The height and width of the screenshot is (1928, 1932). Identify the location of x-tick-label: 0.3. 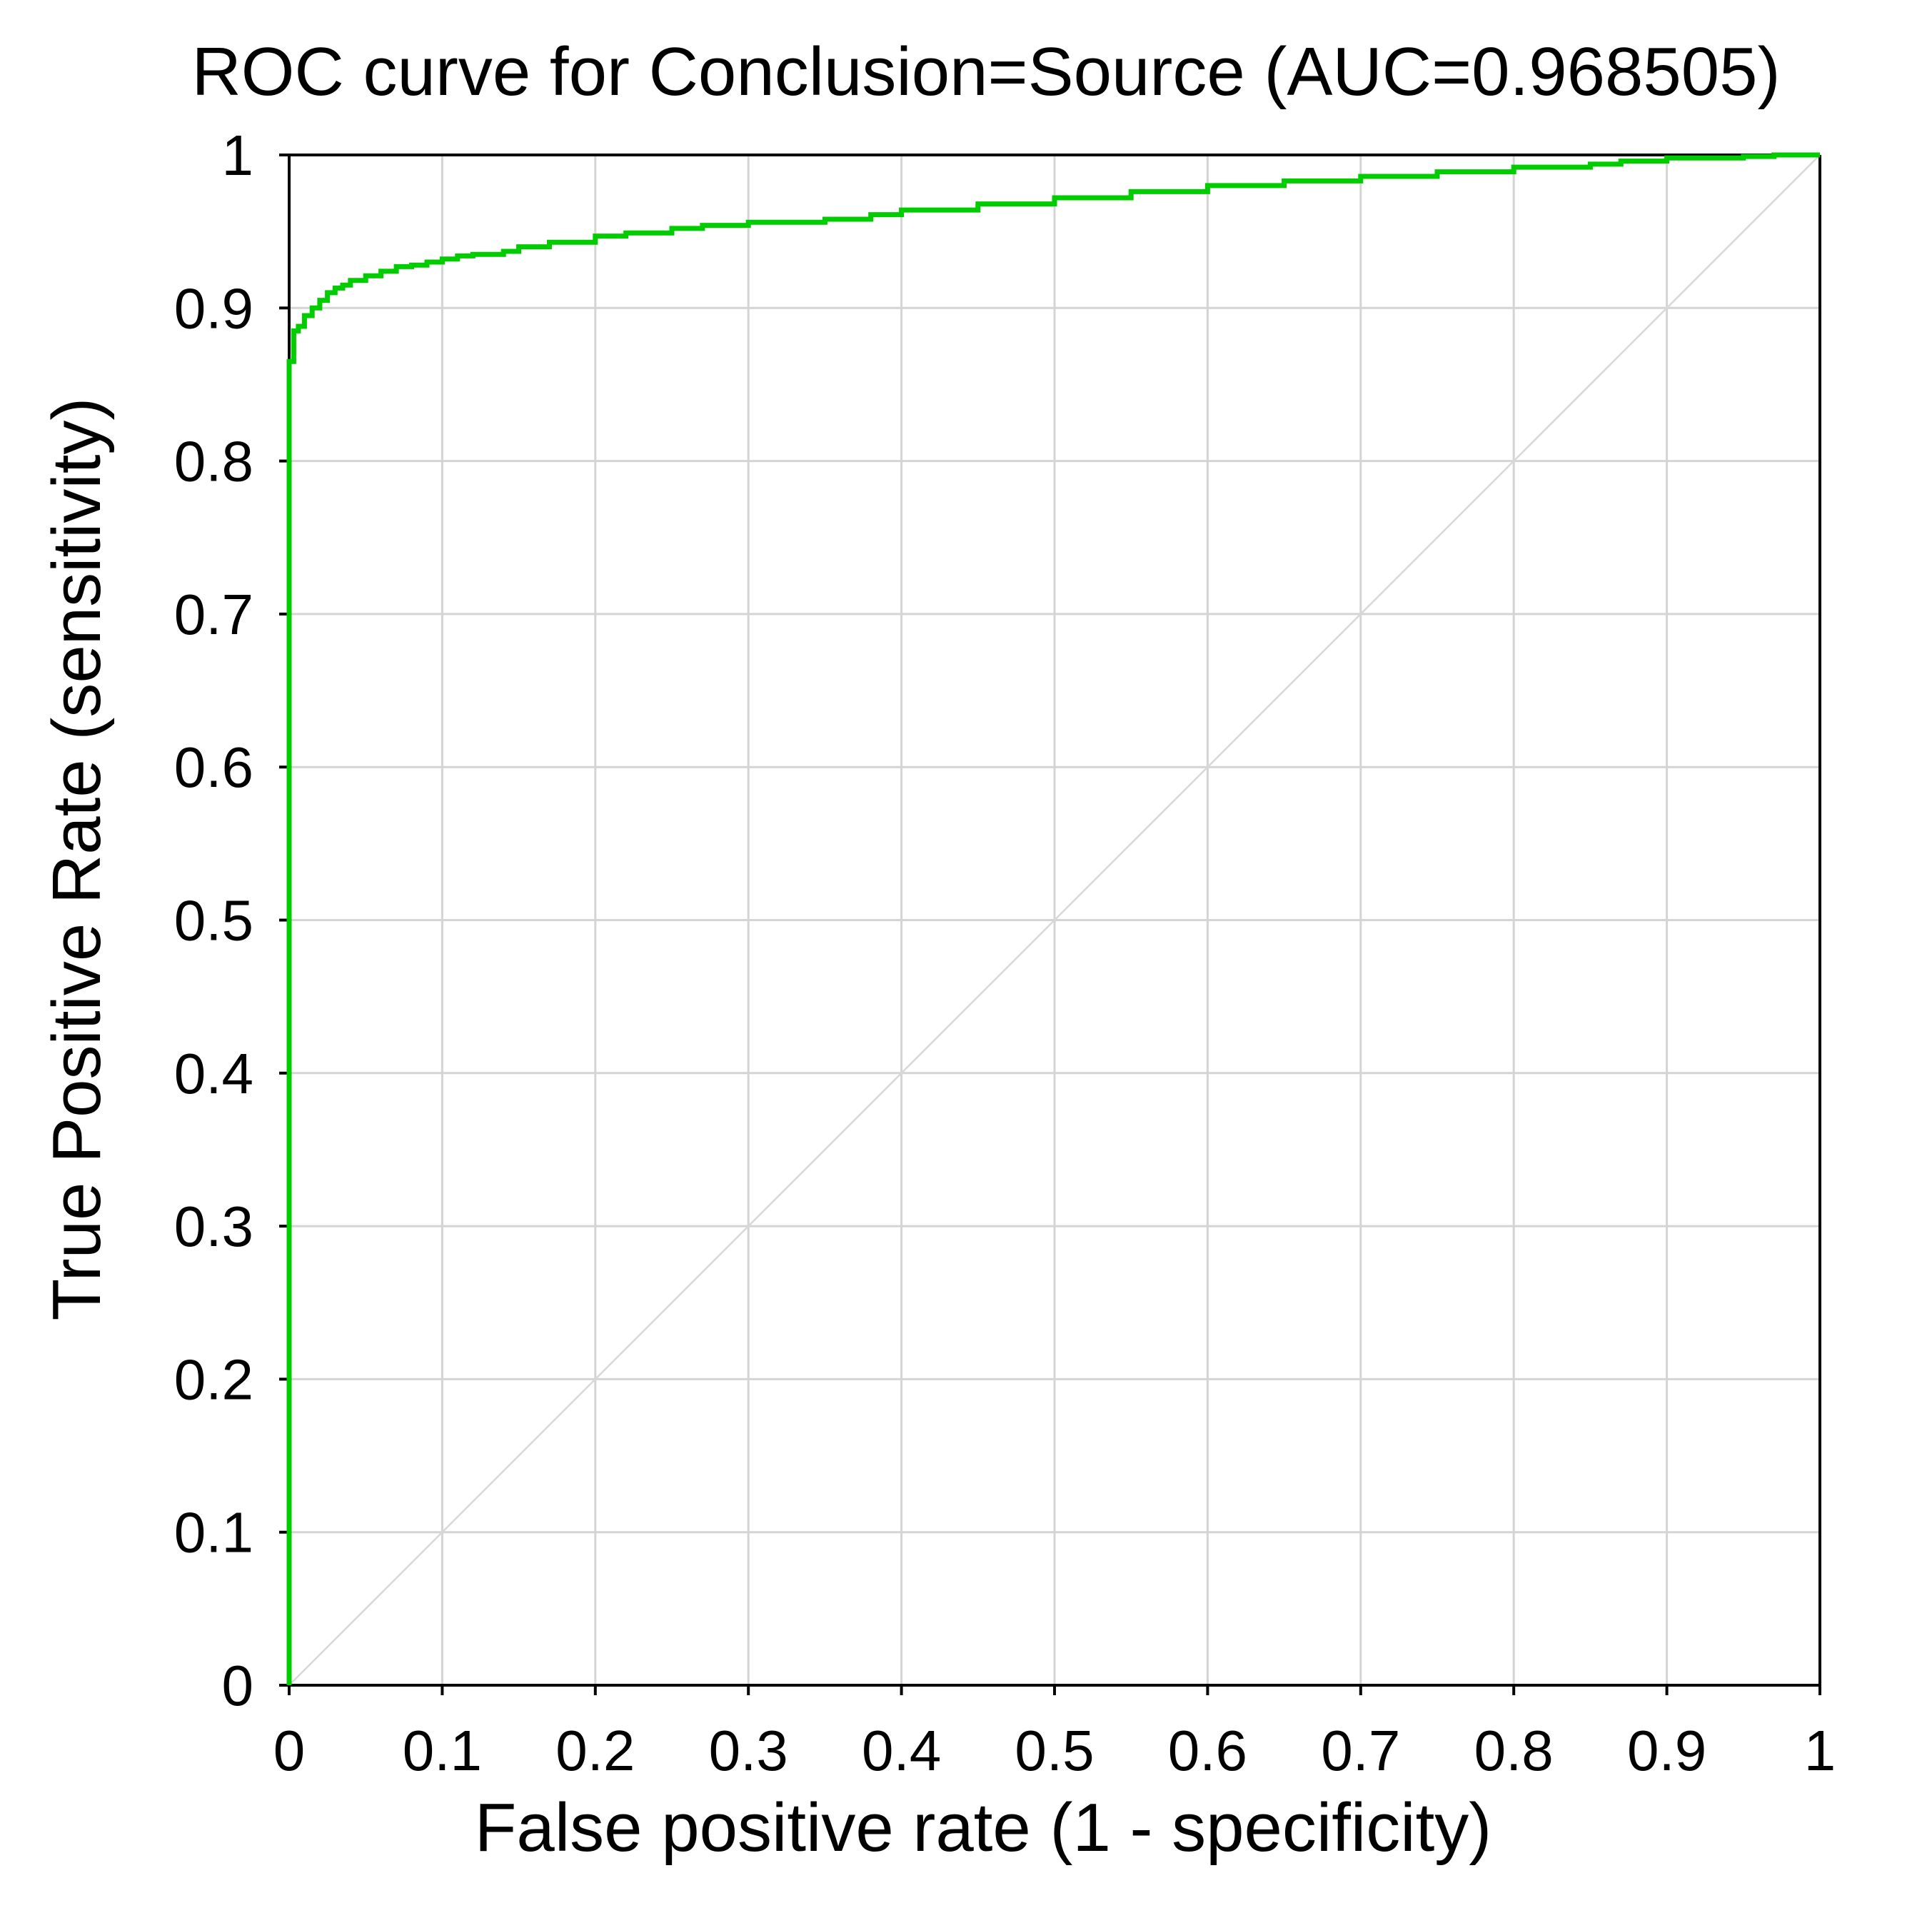
(748, 1750).